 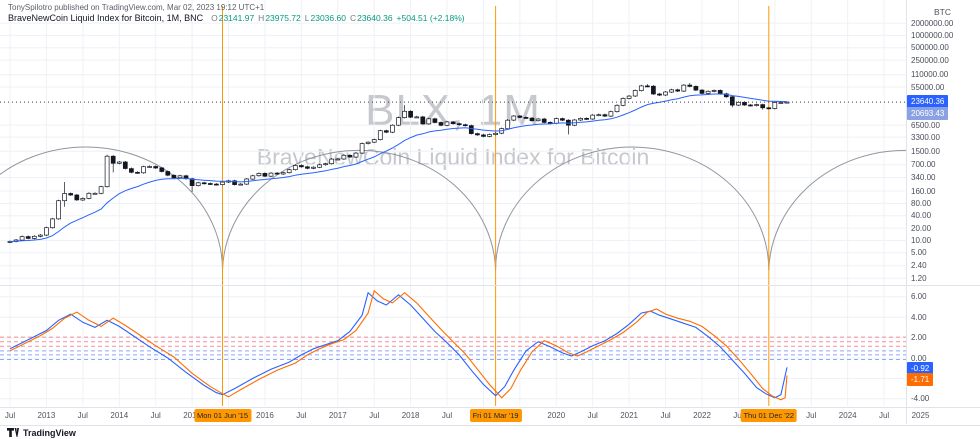 What do you see at coordinates (921, 216) in the screenshot?
I see `price-tick-label: 40.00` at bounding box center [921, 216].